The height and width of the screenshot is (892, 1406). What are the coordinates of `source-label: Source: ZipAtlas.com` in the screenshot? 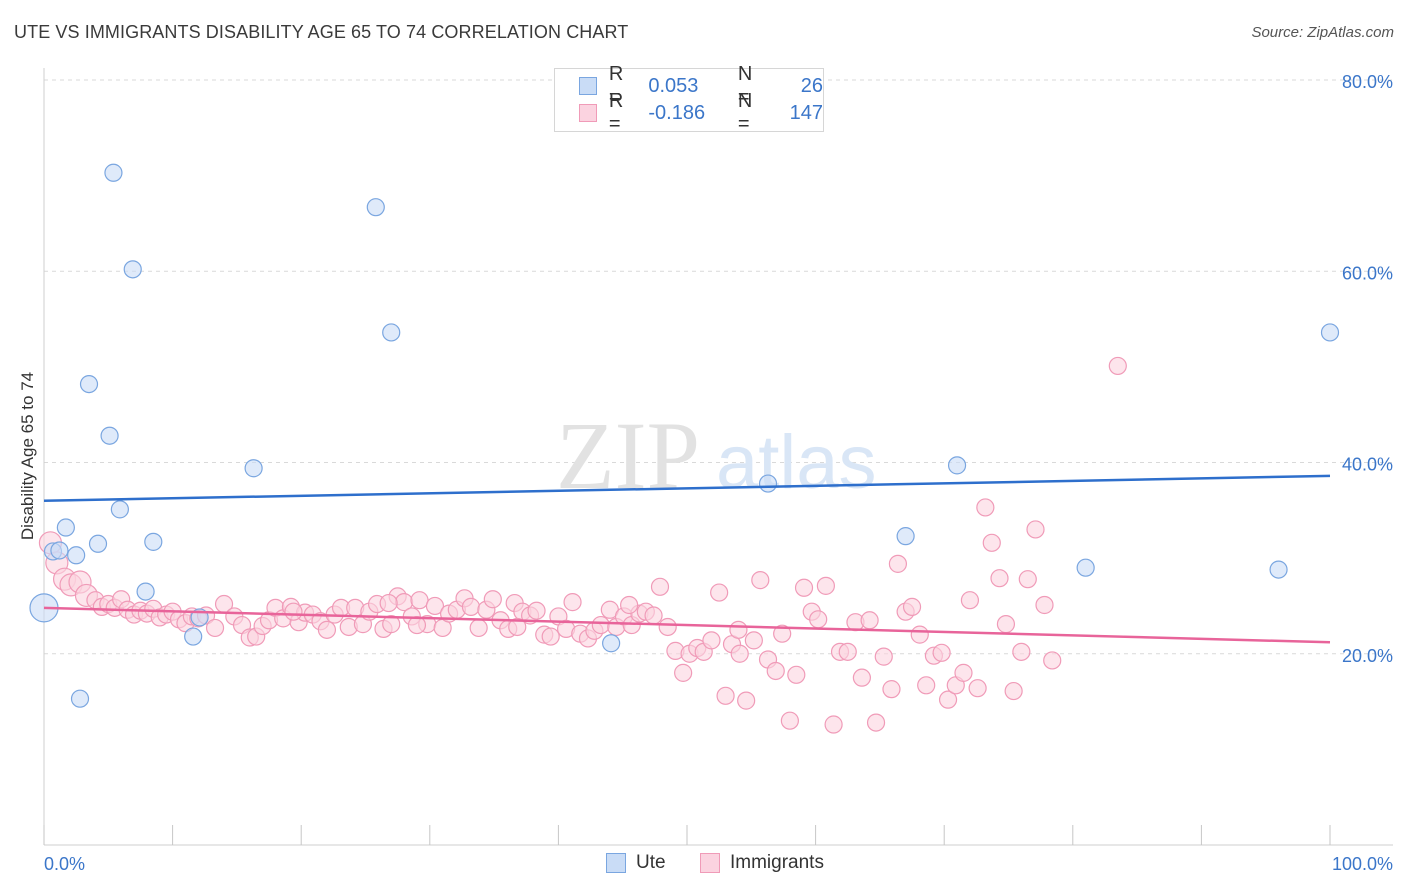 It's located at (1322, 32).